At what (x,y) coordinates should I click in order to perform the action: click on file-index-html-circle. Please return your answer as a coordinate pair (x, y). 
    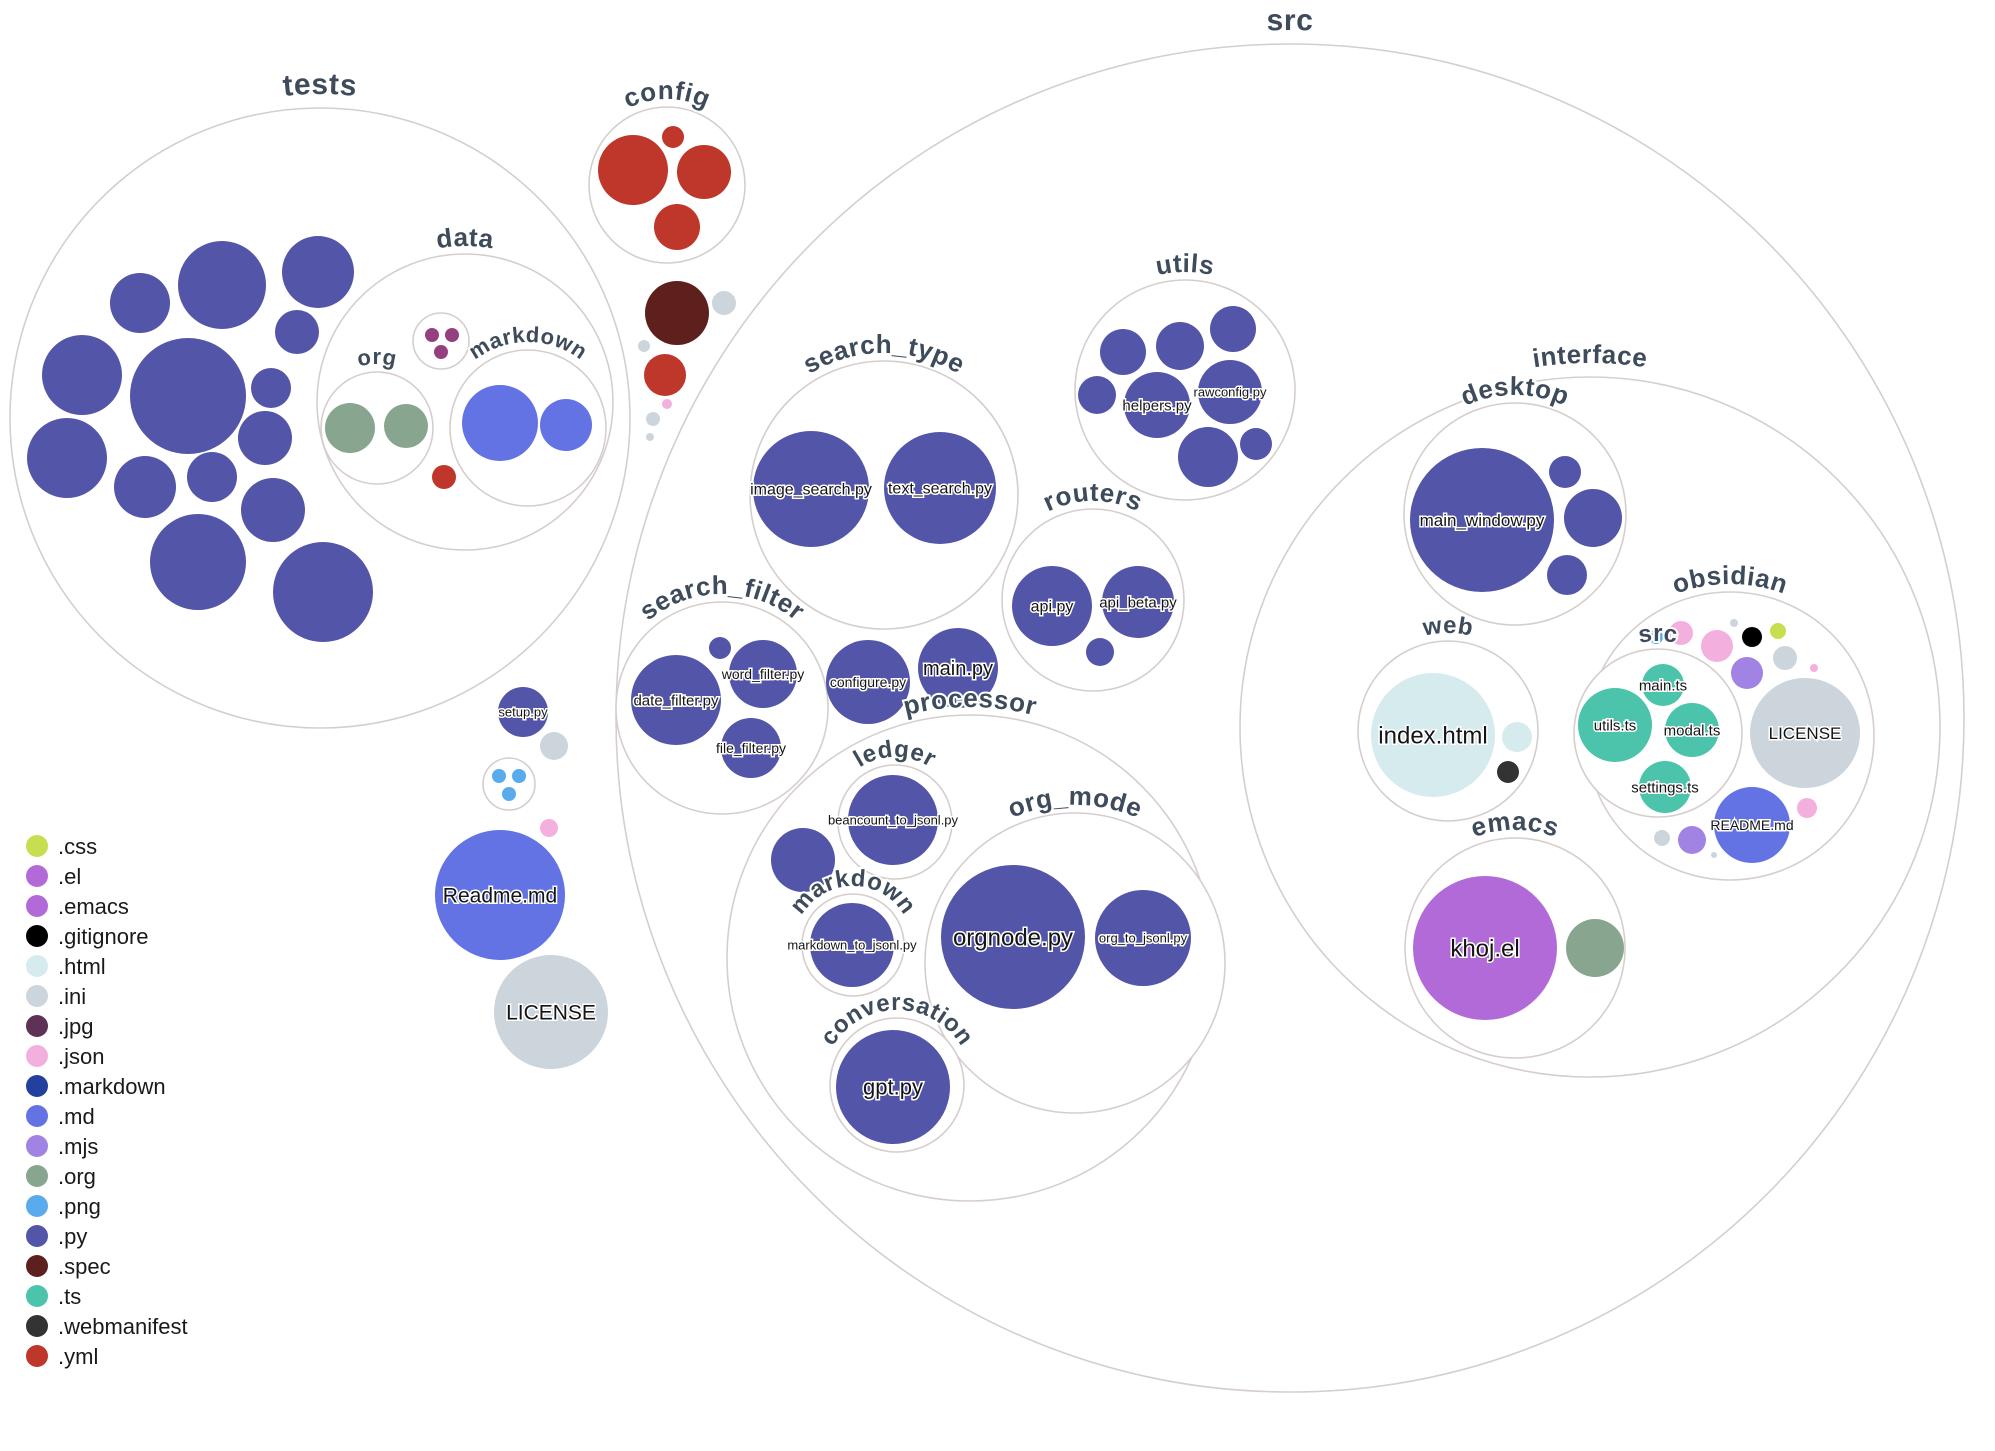
    Looking at the image, I should click on (1433, 735).